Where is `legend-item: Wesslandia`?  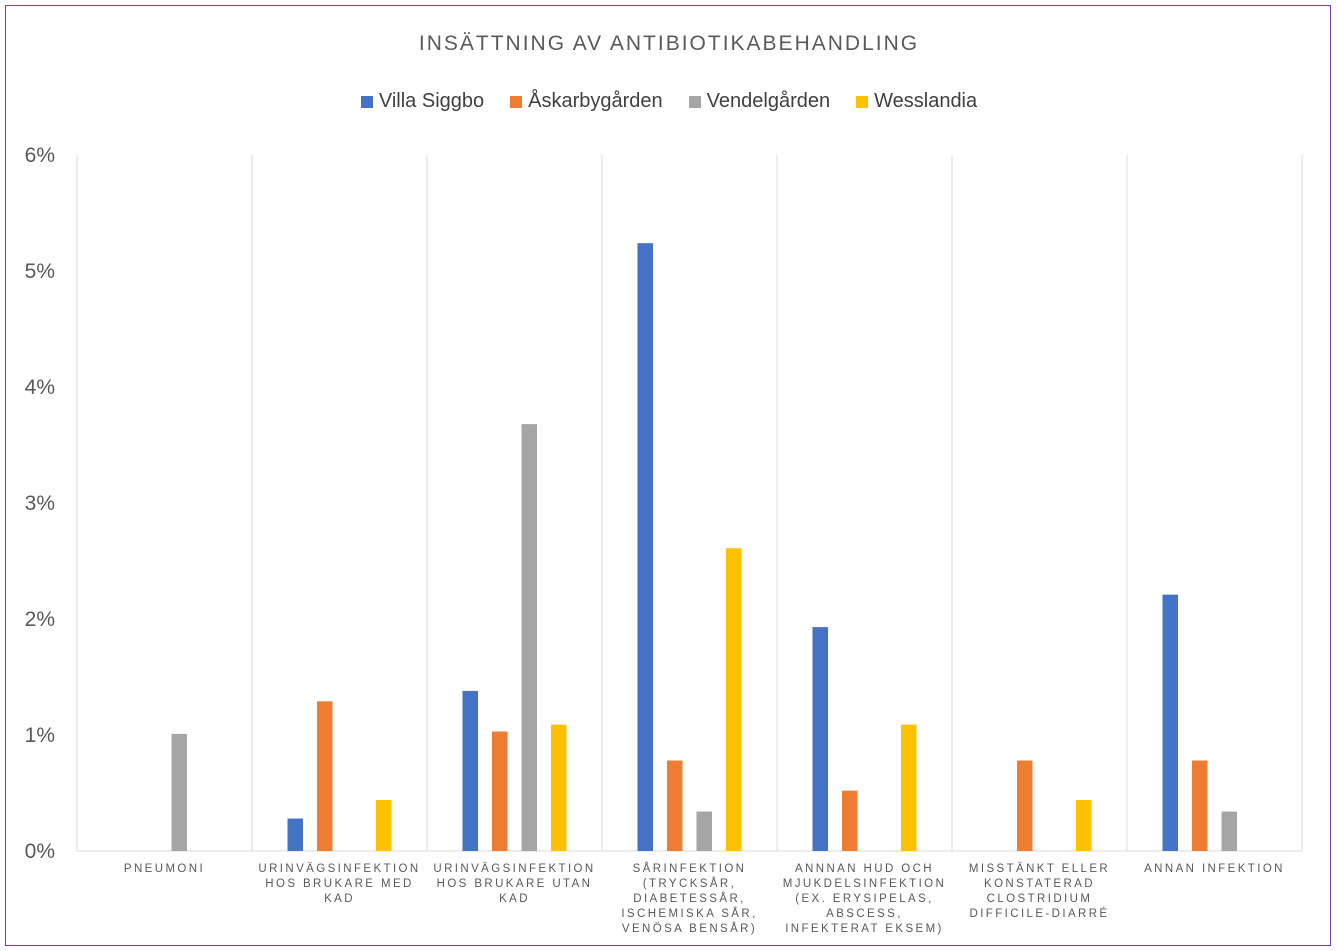
legend-item: Wesslandia is located at coordinates (916, 101).